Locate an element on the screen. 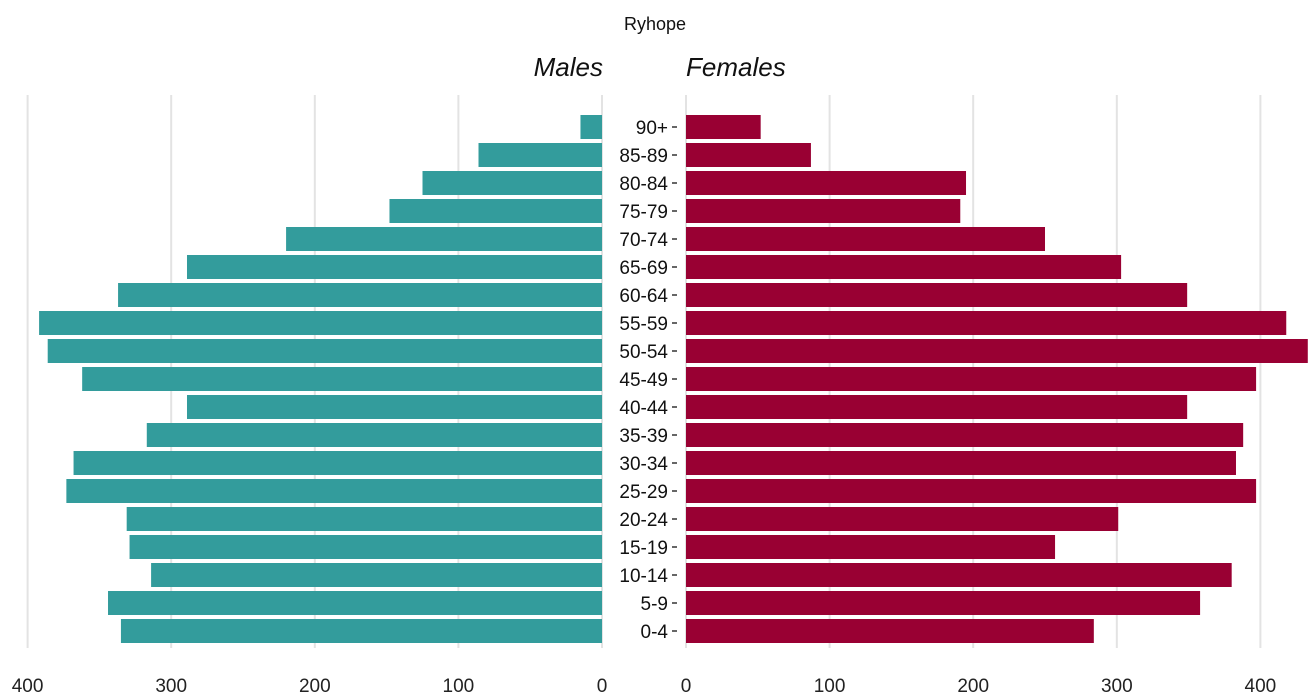 This screenshot has width=1311, height=695. age-label-45-49: 45-49 is located at coordinates (643, 380).